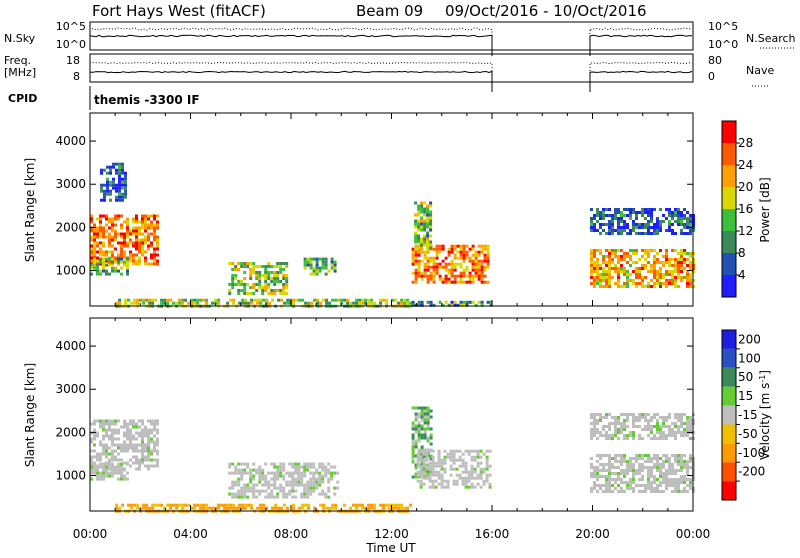 The height and width of the screenshot is (558, 800). I want to click on beam-label: Beam 09, so click(389, 11).